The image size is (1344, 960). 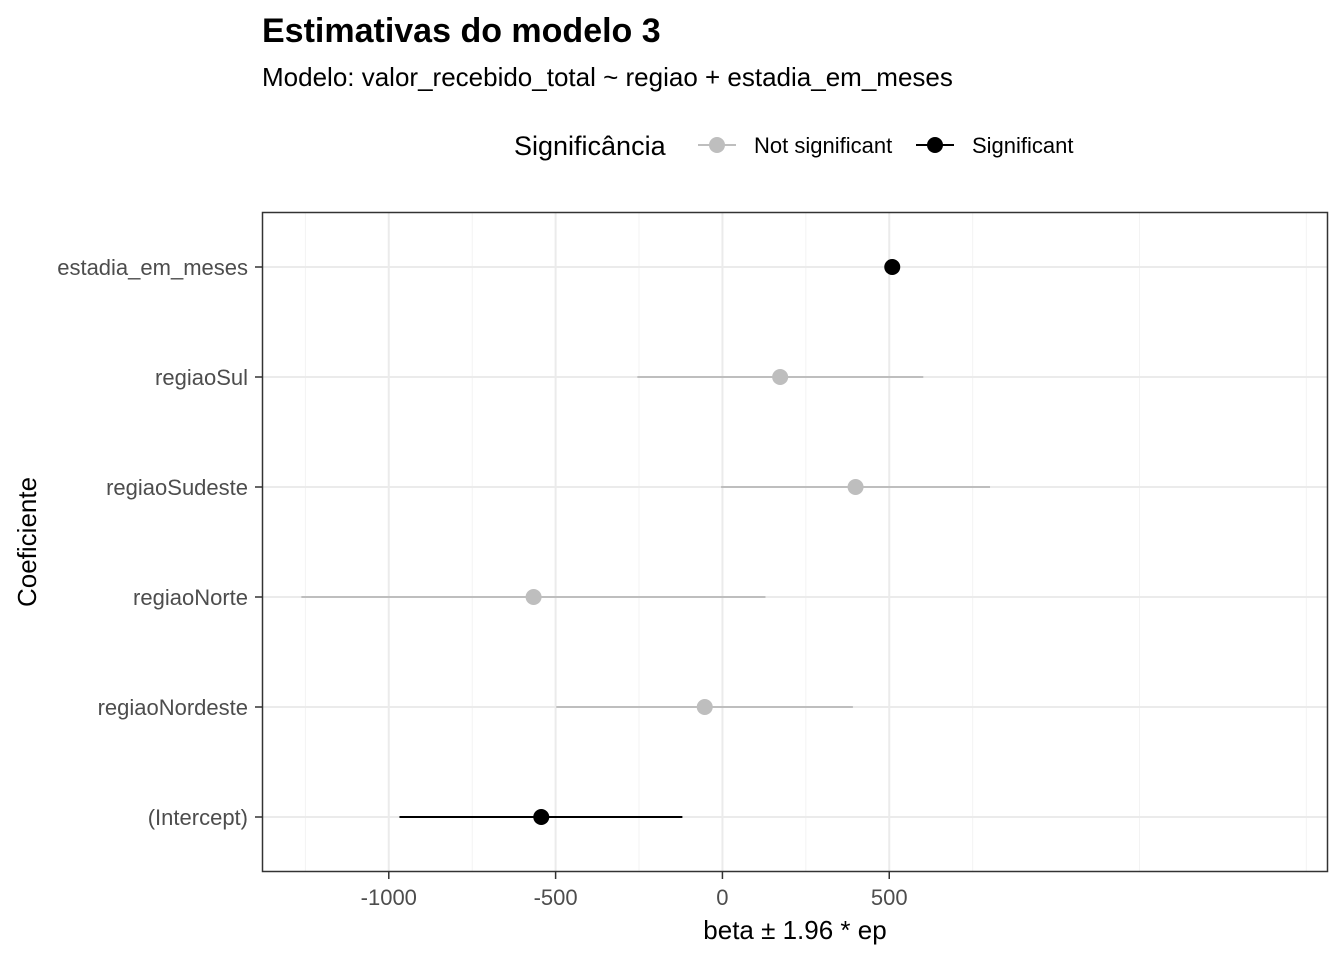 I want to click on y-tick-label: regiaoNordeste, so click(x=173, y=707).